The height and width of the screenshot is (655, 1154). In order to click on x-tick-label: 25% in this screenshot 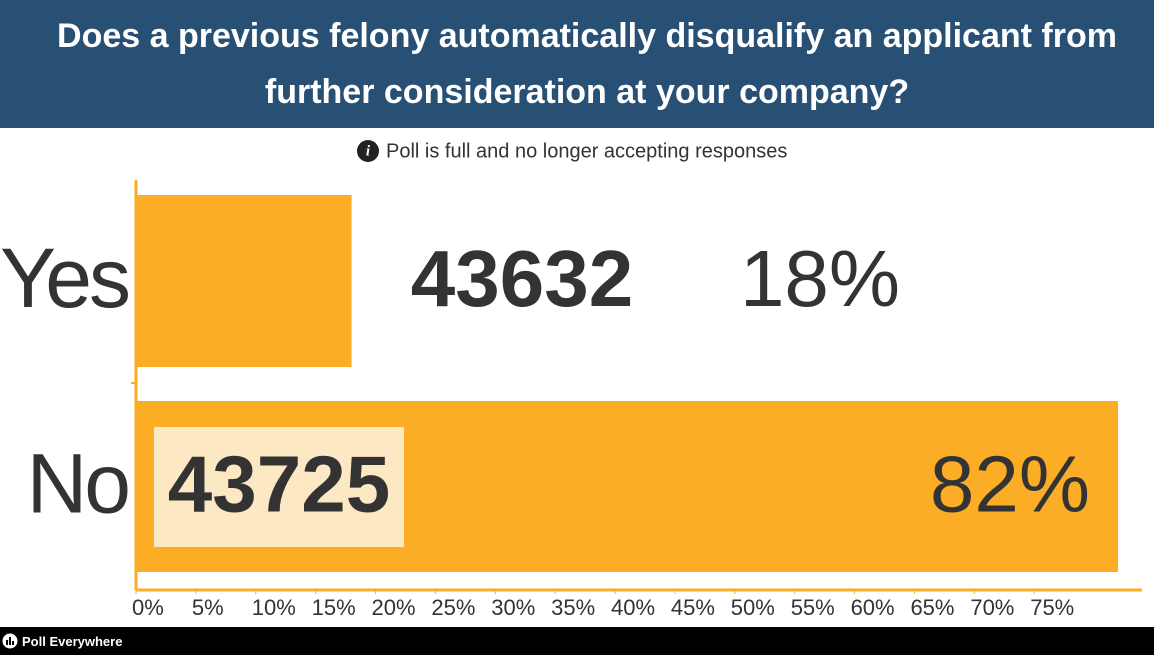, I will do `click(453, 607)`.